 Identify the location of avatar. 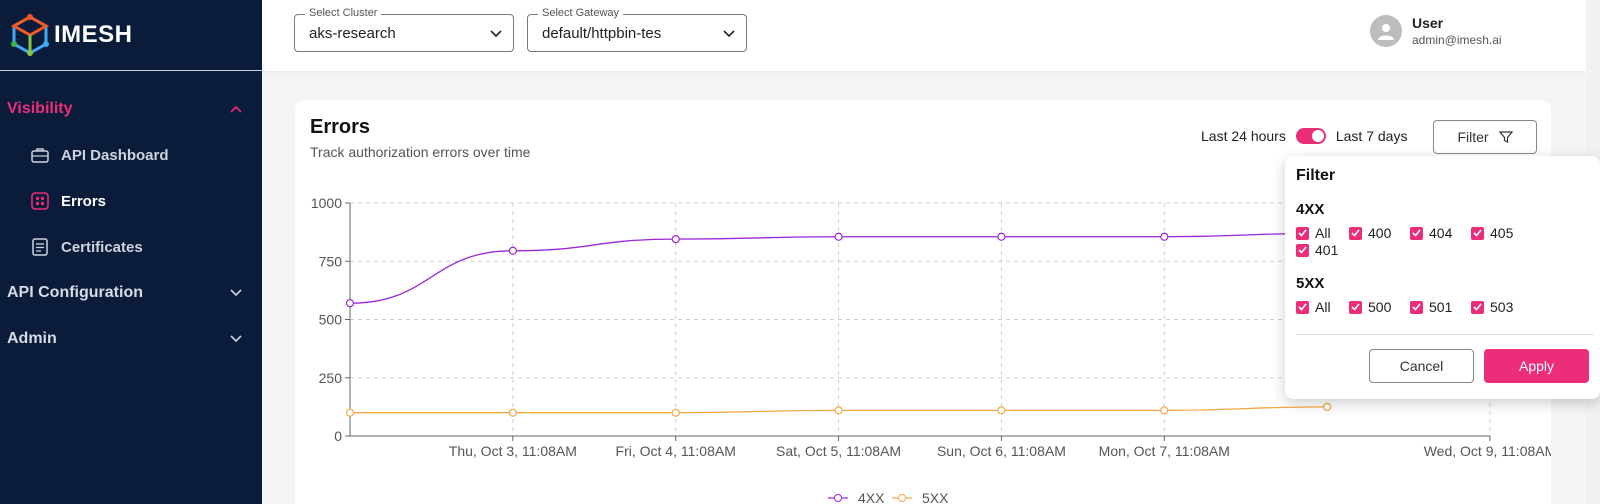
(1386, 31).